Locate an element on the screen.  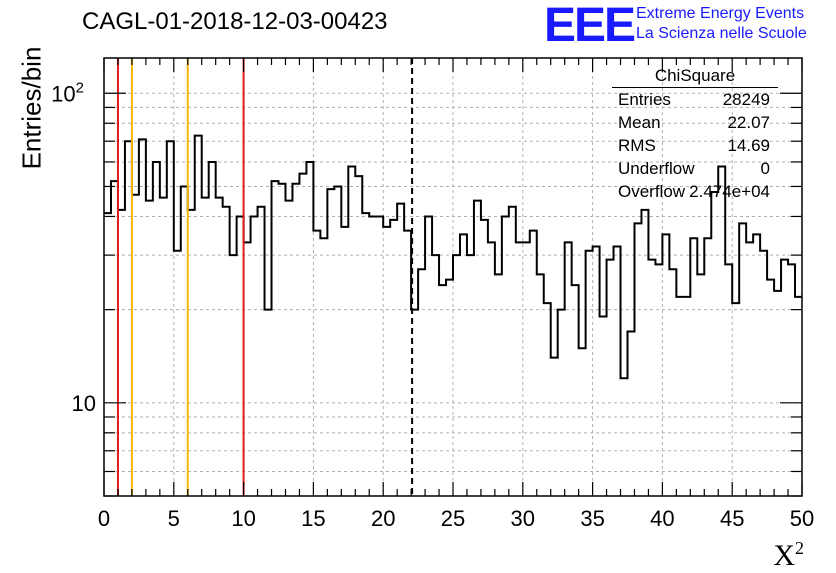
x-tick-label: 30 is located at coordinates (523, 518).